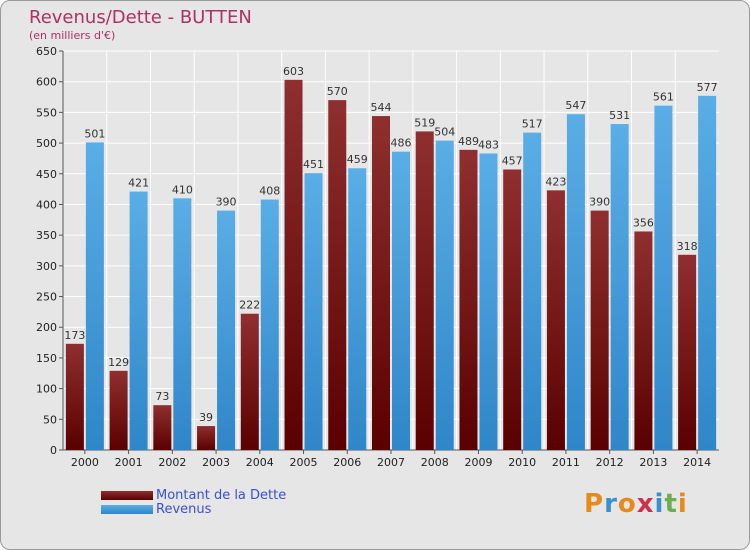 Image resolution: width=750 pixels, height=550 pixels. Describe the element at coordinates (46, 358) in the screenshot. I see `y-tick-label: 150` at that location.